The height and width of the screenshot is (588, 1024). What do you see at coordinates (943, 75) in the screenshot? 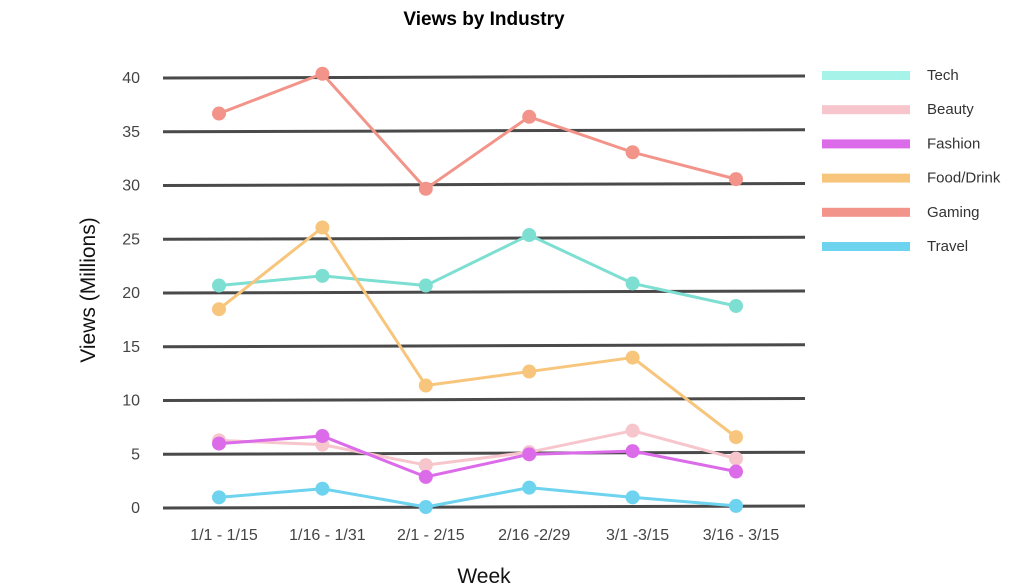
I see `legend-label: Tech` at bounding box center [943, 75].